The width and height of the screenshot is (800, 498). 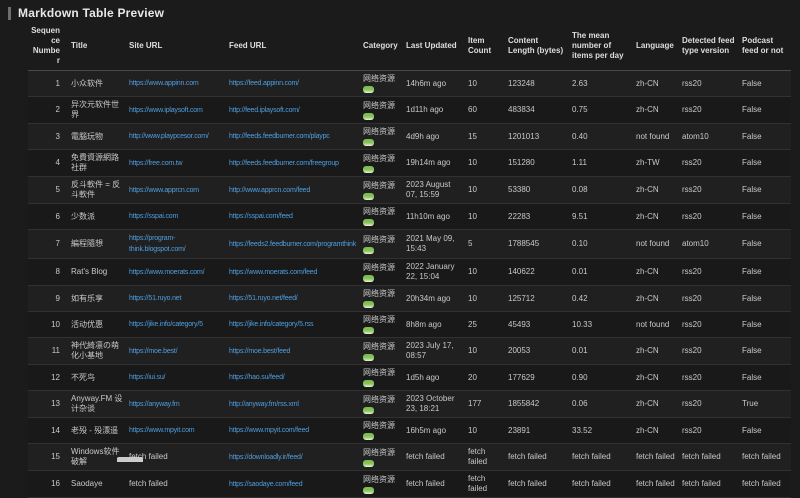 I want to click on last-updated-cell: 2023 October 23, 18:21, so click(x=434, y=404).